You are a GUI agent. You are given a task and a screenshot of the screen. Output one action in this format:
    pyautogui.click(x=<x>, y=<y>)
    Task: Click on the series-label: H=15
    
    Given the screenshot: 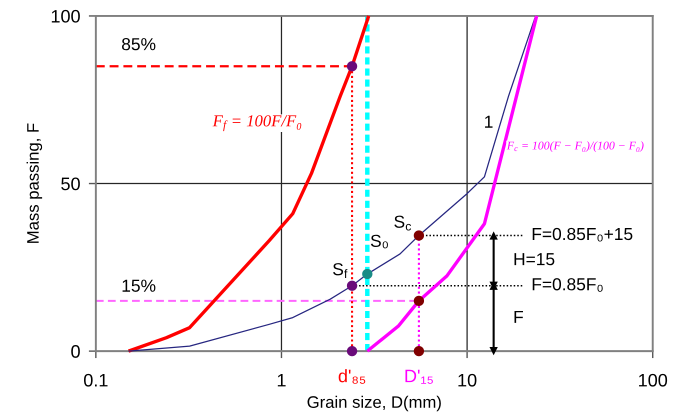 What is the action you would take?
    pyautogui.click(x=534, y=259)
    